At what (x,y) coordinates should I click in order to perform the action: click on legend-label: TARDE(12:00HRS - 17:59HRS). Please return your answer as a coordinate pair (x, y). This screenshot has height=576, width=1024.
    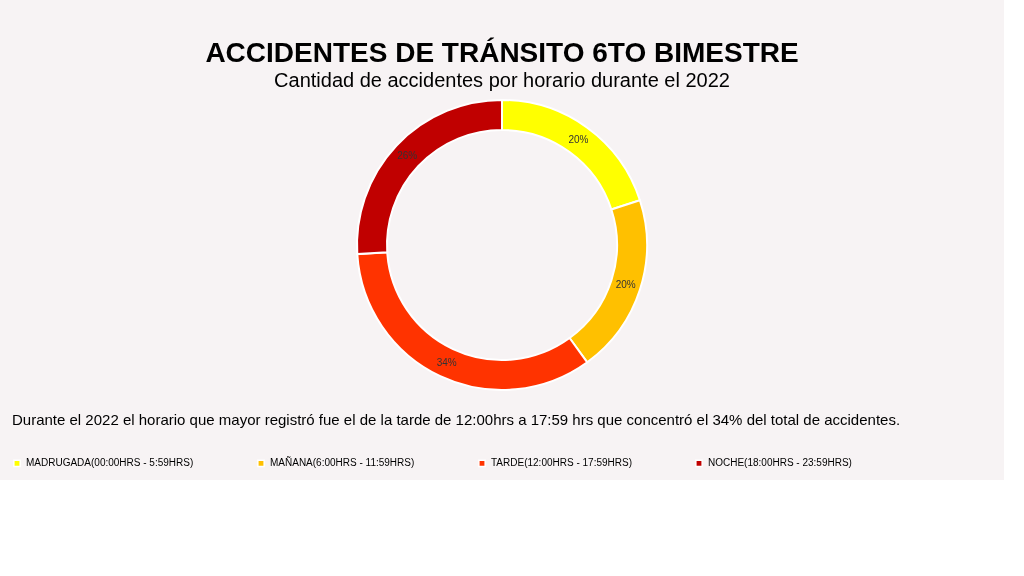
    Looking at the image, I should click on (561, 463).